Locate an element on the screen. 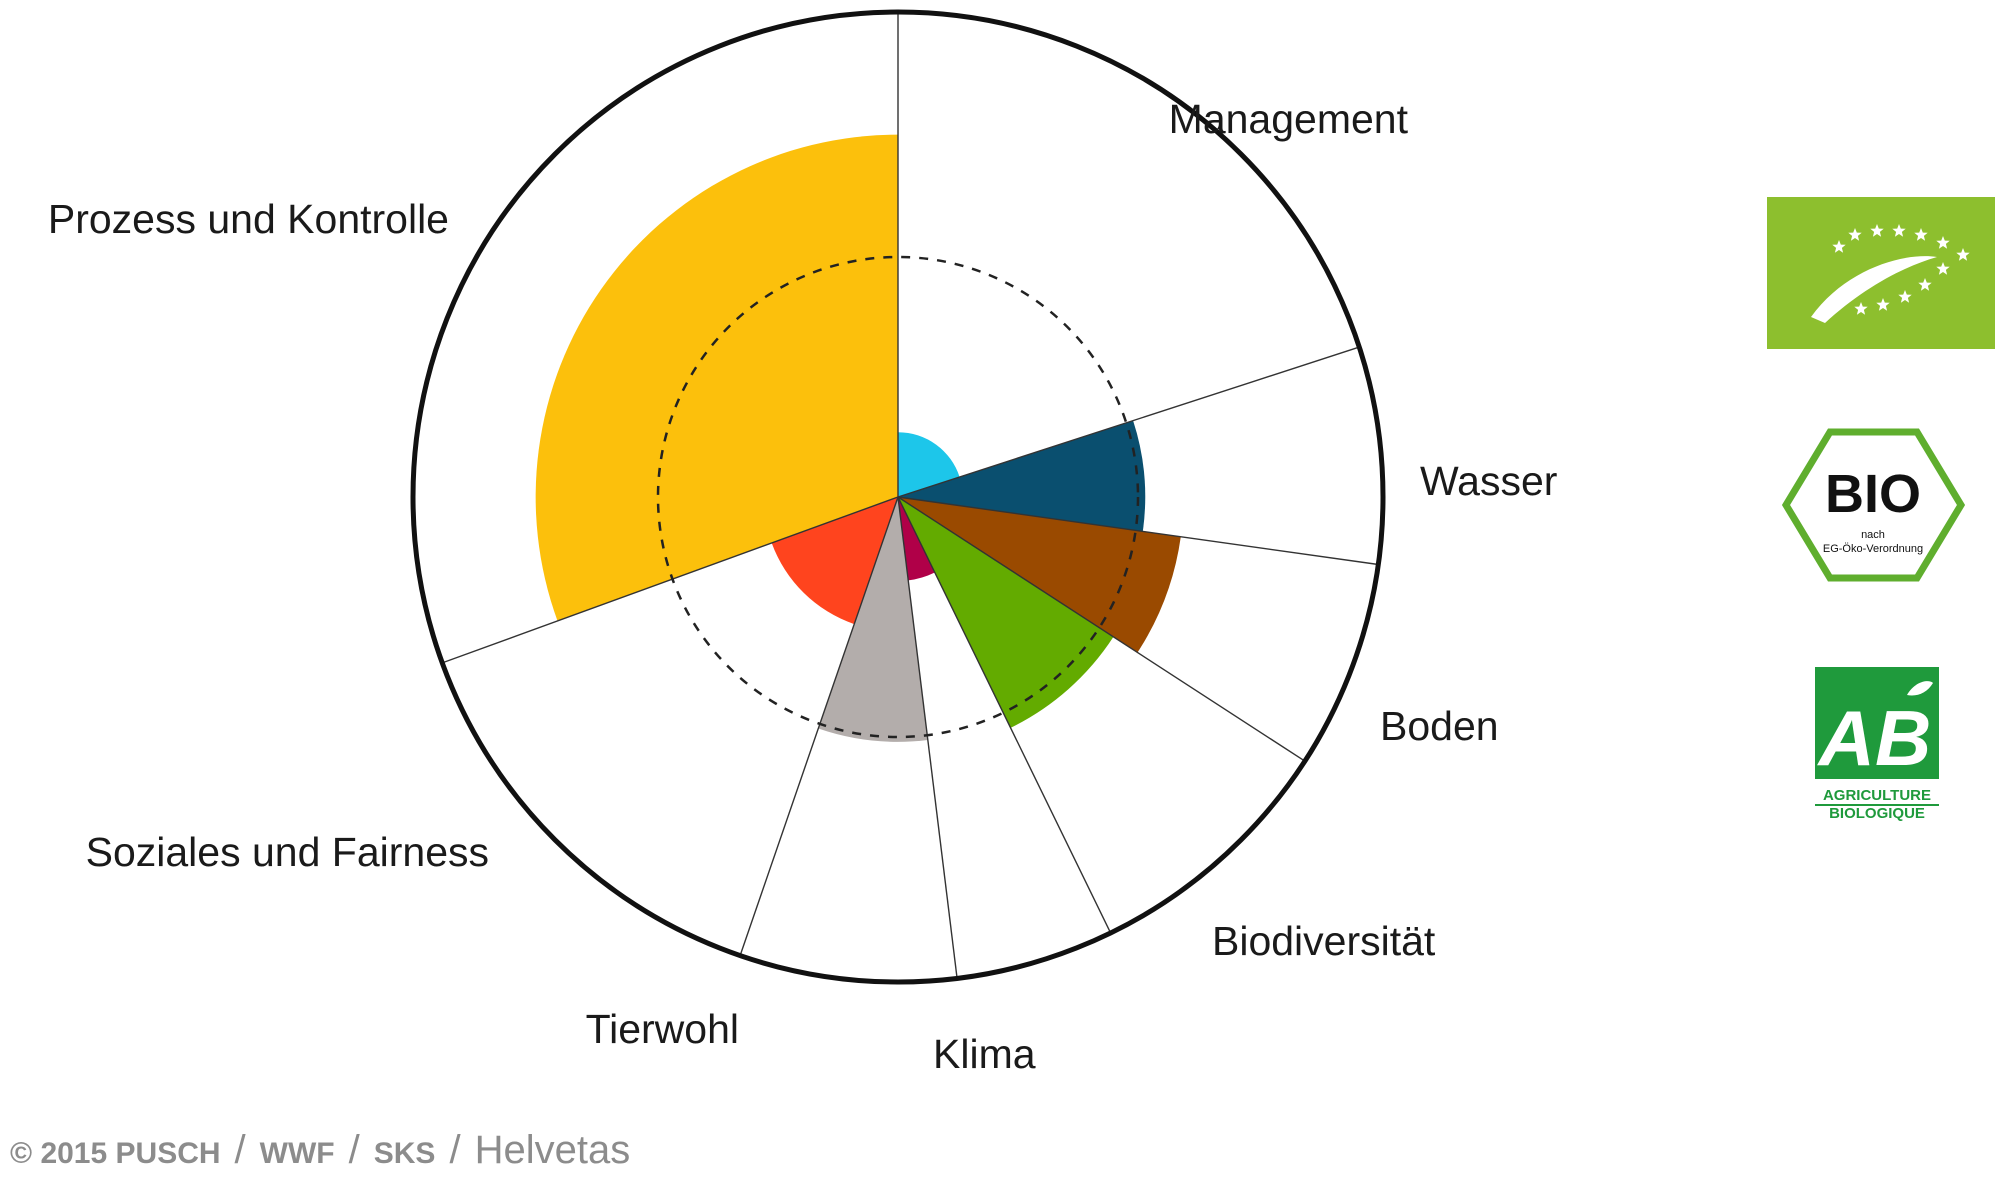 The height and width of the screenshot is (1177, 2000). wedge-soziales-und-fairness is located at coordinates (834, 561).